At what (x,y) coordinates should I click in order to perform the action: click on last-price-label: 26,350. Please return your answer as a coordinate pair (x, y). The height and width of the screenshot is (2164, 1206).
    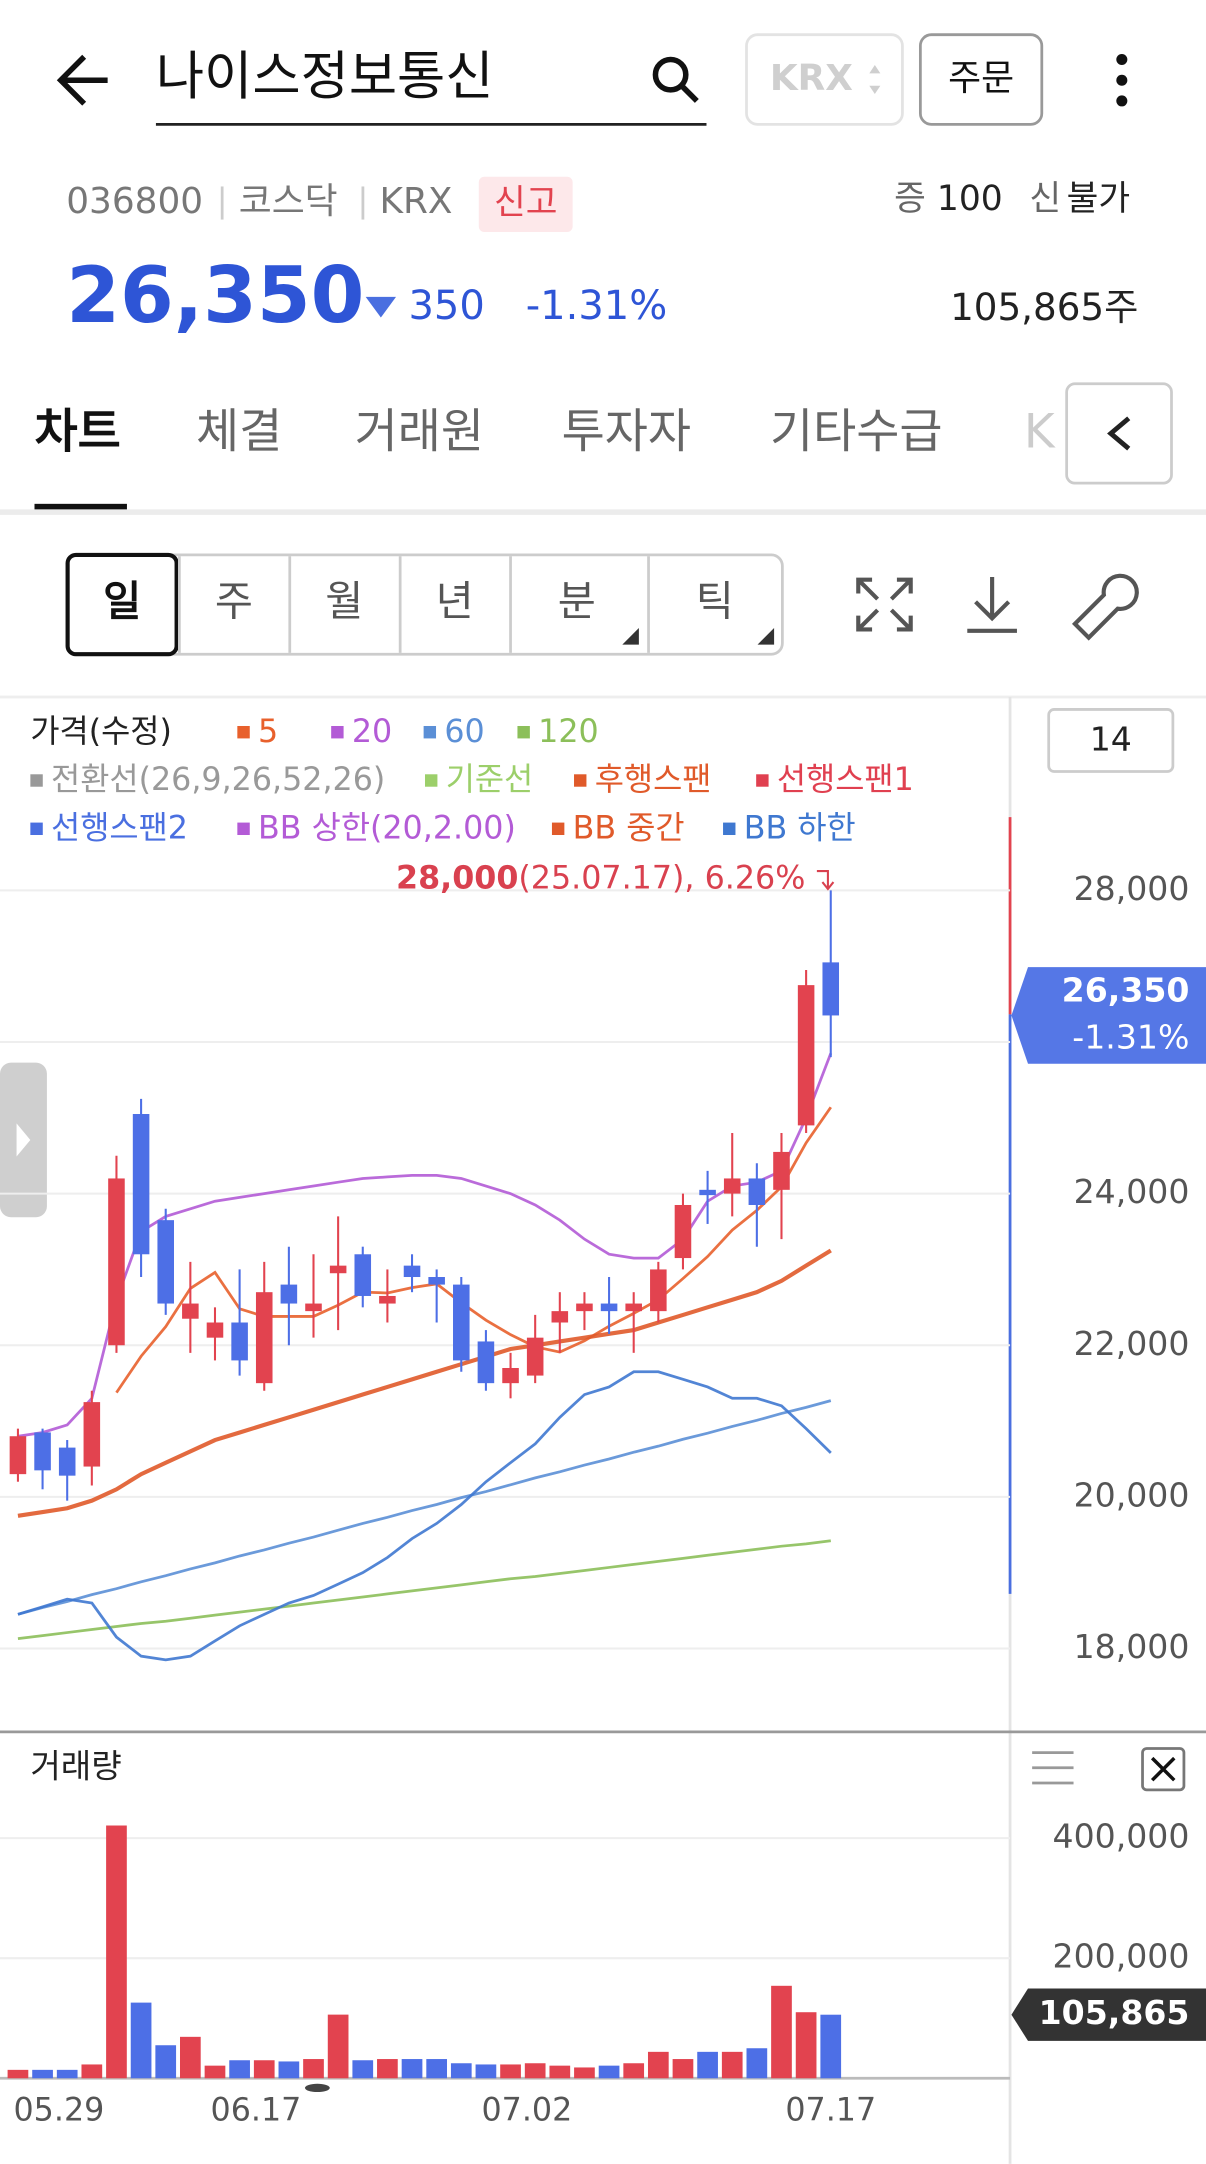
    Looking at the image, I should click on (1126, 989).